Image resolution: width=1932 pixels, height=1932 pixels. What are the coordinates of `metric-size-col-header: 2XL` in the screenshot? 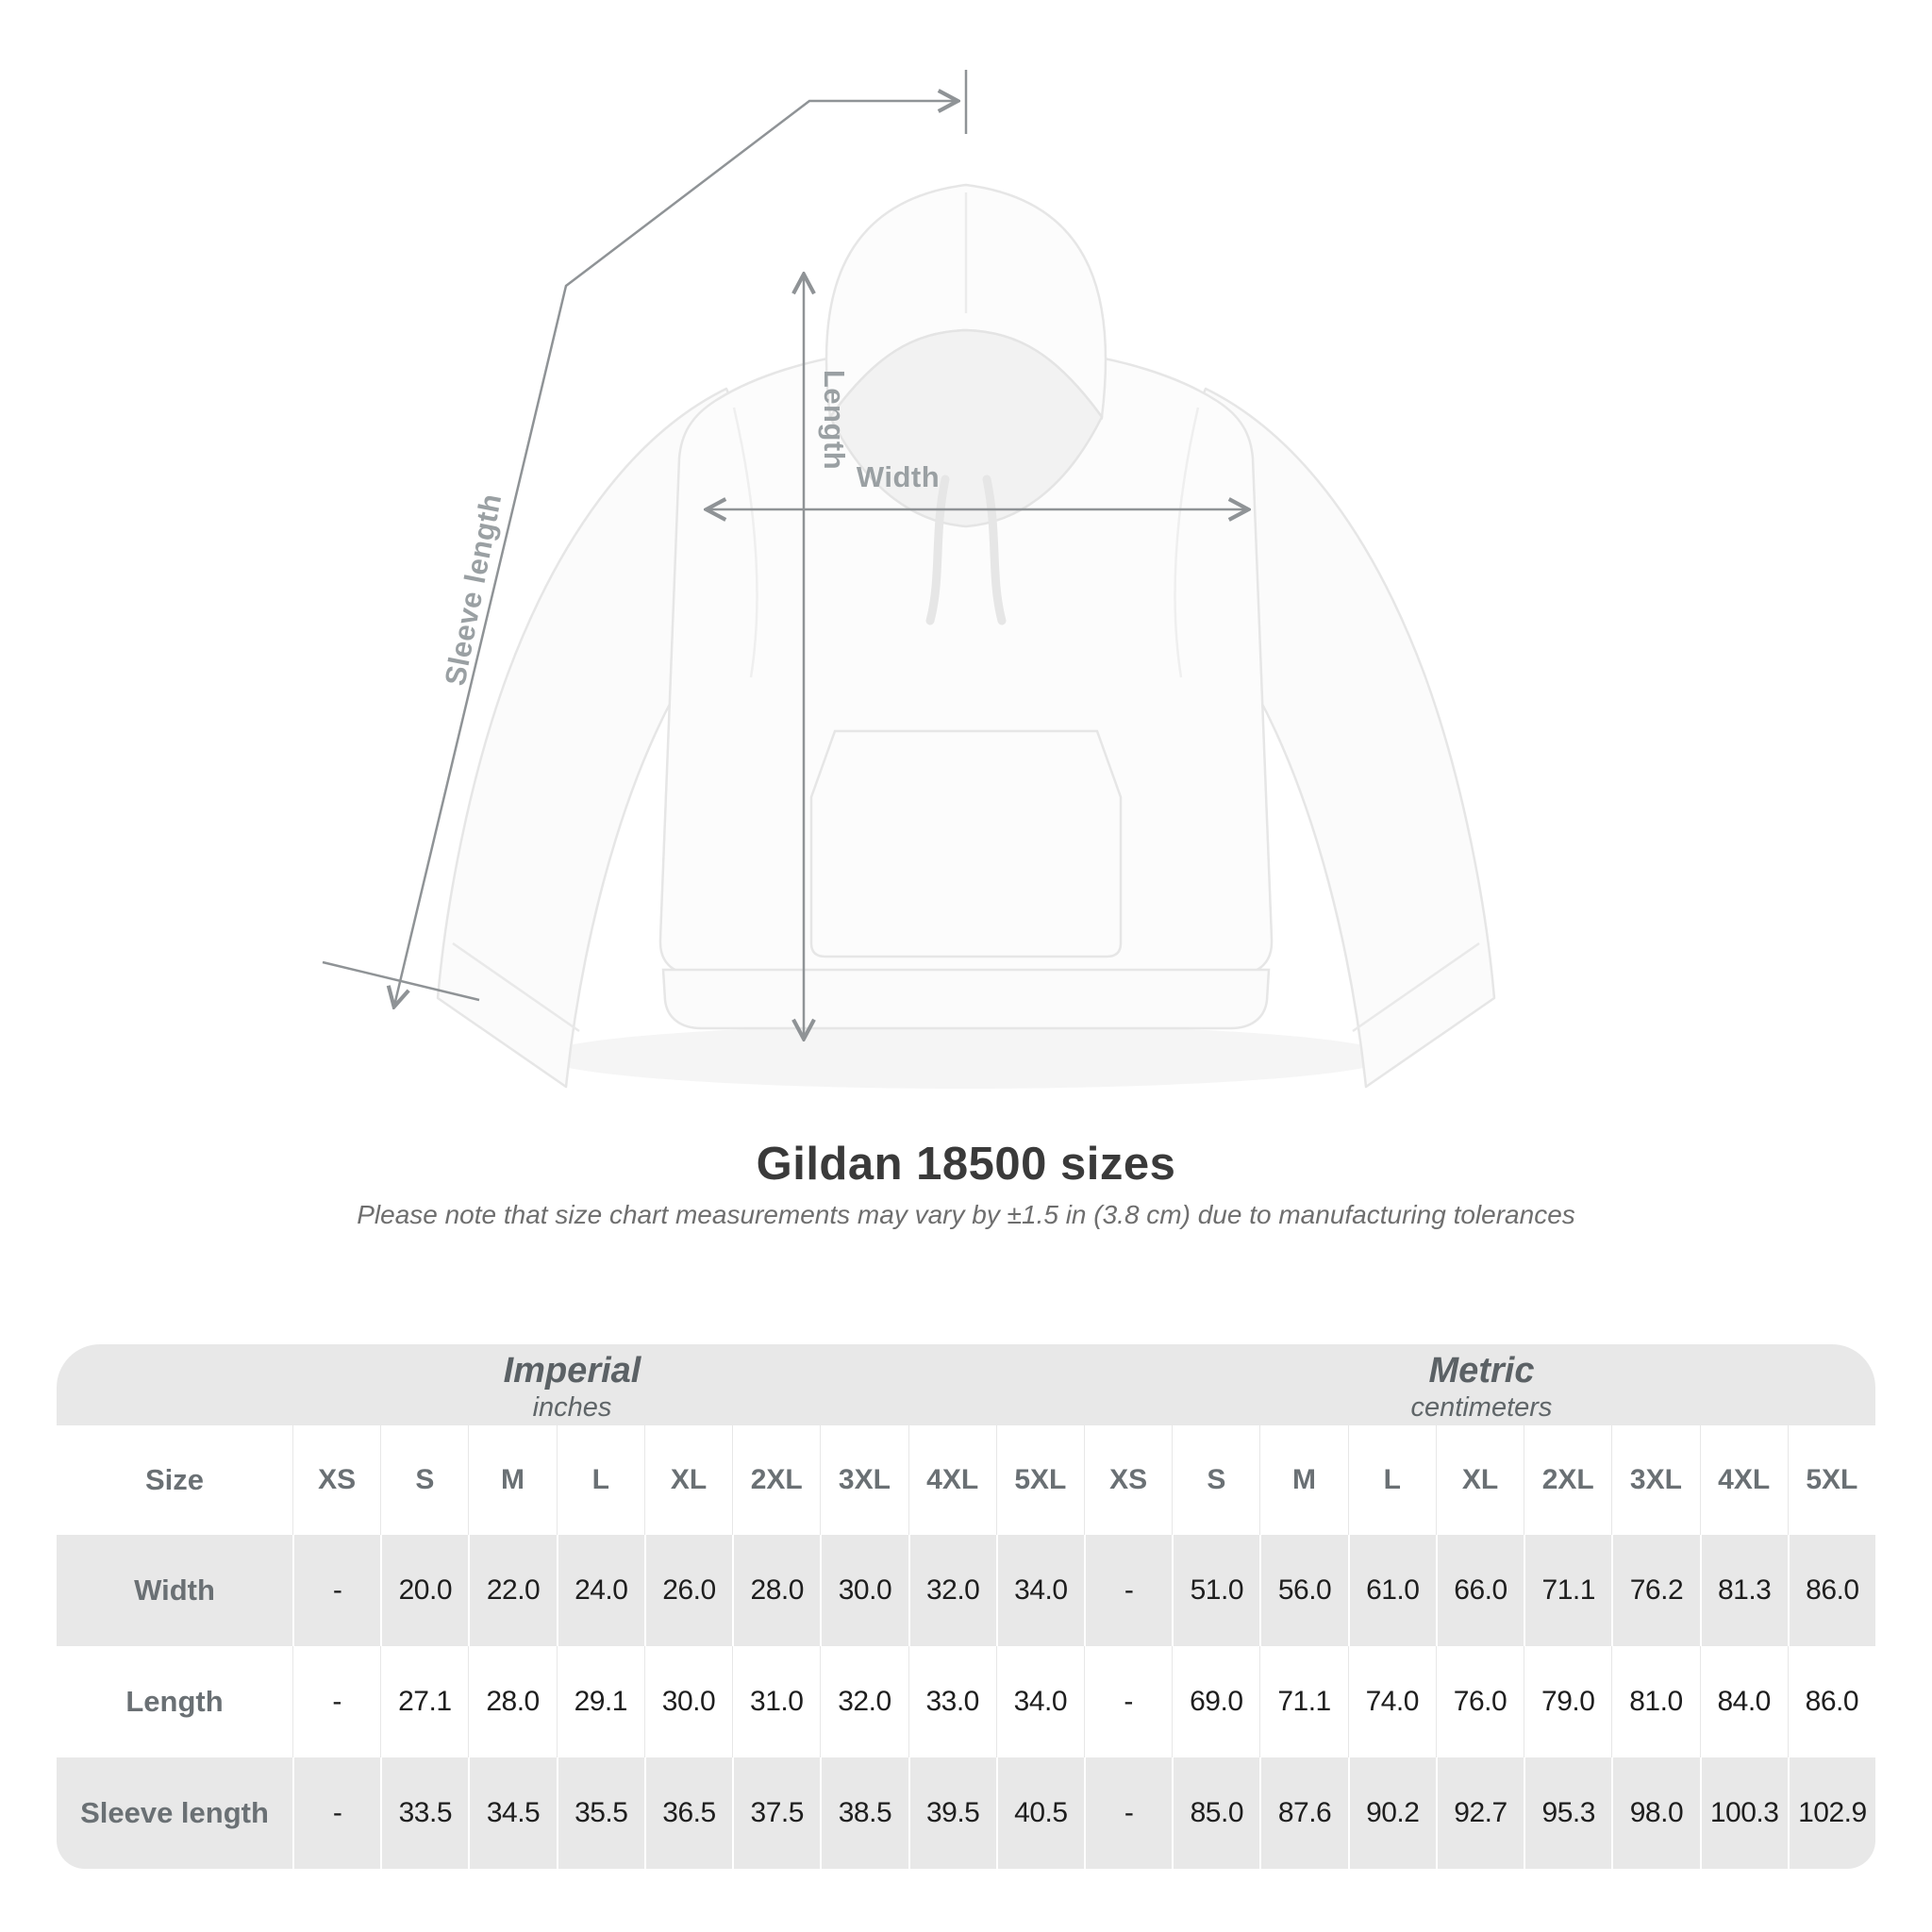 It's located at (1567, 1480).